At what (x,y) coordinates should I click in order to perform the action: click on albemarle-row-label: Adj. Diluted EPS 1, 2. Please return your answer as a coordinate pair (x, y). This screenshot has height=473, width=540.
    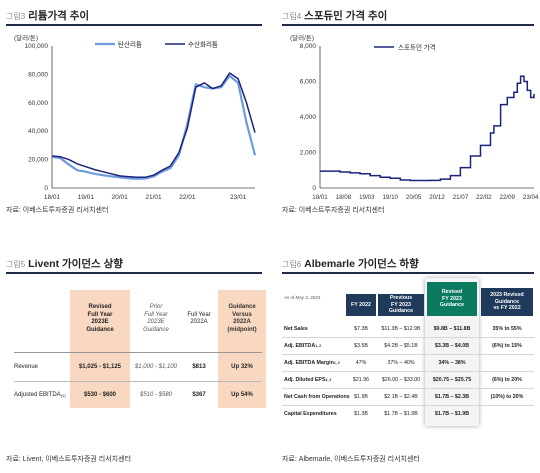
    Looking at the image, I should click on (307, 379).